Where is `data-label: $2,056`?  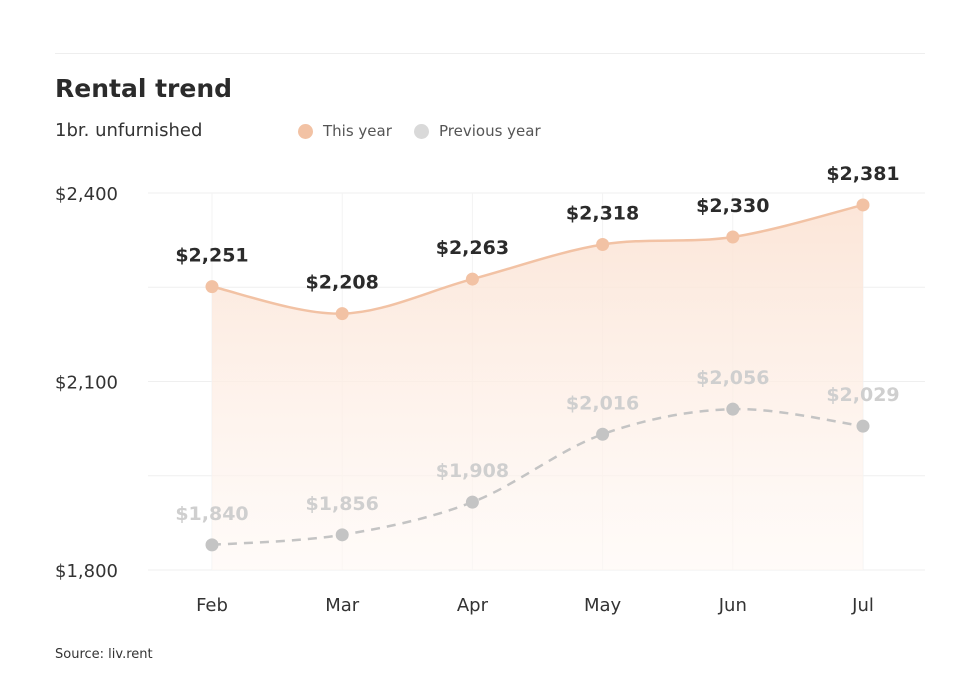 data-label: $2,056 is located at coordinates (732, 378).